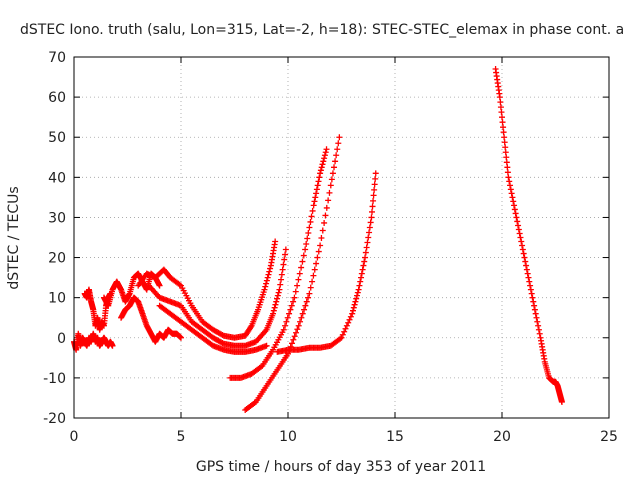  What do you see at coordinates (341, 467) in the screenshot?
I see `x-axis-label: GPS time / hours of day 353 of year 2011` at bounding box center [341, 467].